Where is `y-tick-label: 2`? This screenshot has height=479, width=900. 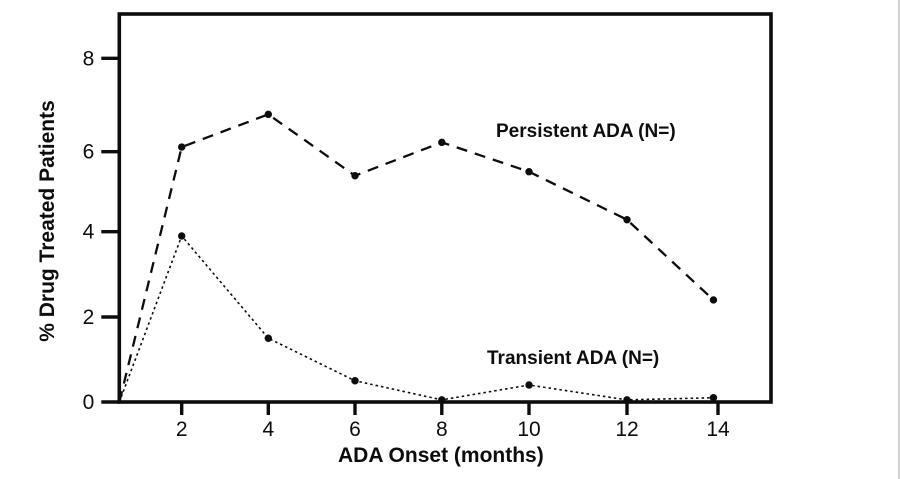 y-tick-label: 2 is located at coordinates (89, 317).